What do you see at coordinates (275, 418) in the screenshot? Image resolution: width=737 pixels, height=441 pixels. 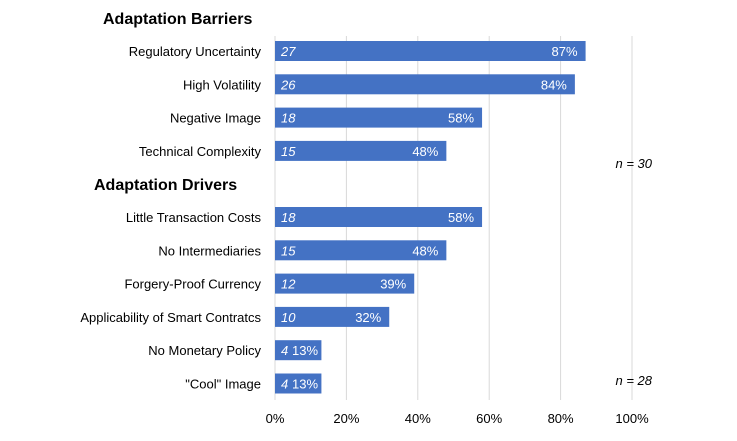 I see `x-tick-label: 0%` at bounding box center [275, 418].